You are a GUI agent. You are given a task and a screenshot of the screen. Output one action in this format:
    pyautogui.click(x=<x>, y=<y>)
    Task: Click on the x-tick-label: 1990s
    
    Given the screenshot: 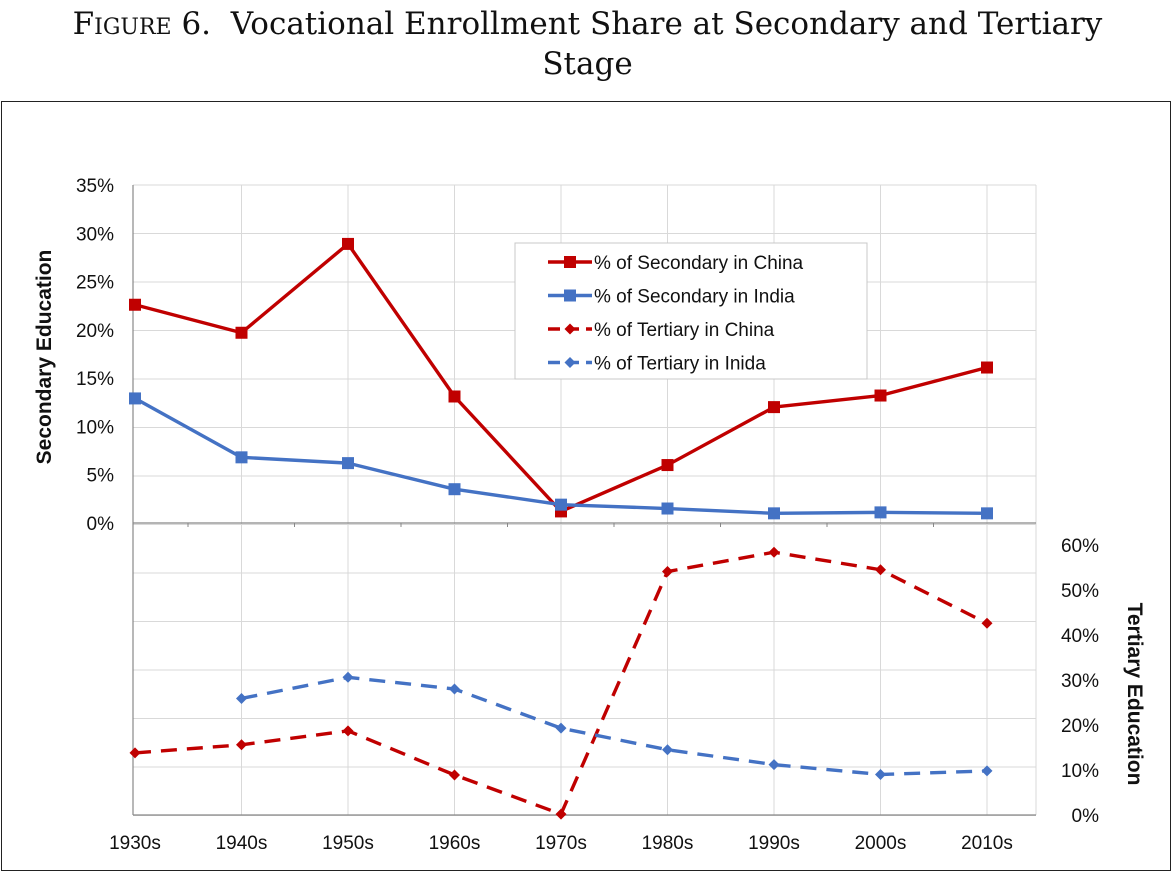 What is the action you would take?
    pyautogui.click(x=774, y=843)
    